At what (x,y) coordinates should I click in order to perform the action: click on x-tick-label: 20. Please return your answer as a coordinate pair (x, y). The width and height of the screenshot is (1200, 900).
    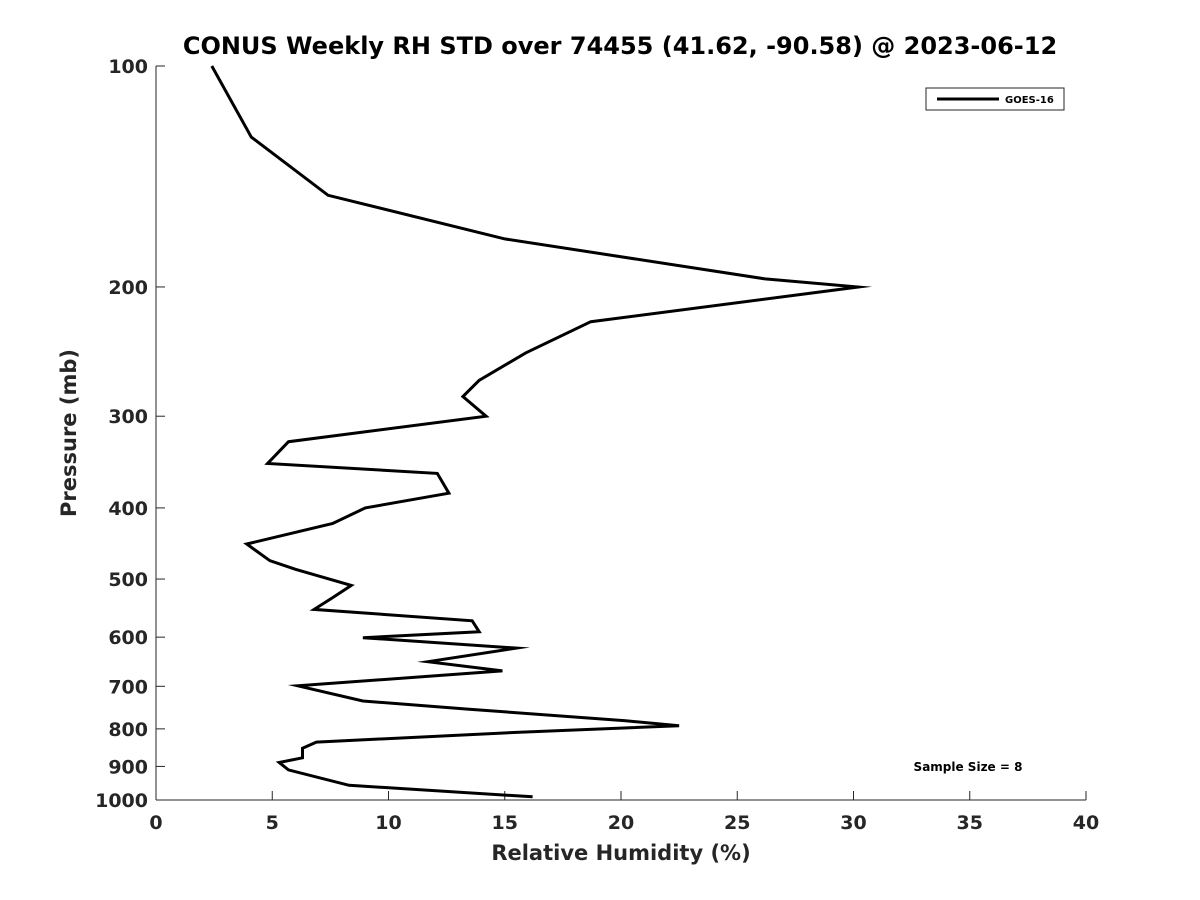
    Looking at the image, I should click on (621, 823).